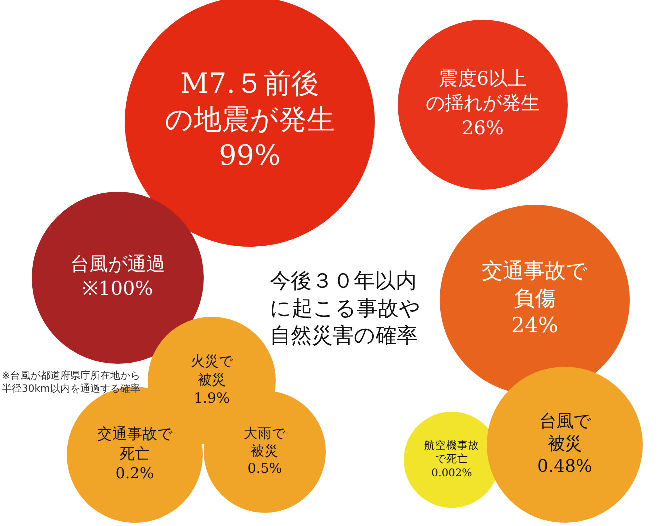  Describe the element at coordinates (452, 452) in the screenshot. I see `category-label: 航空機事故で死亡` at that location.